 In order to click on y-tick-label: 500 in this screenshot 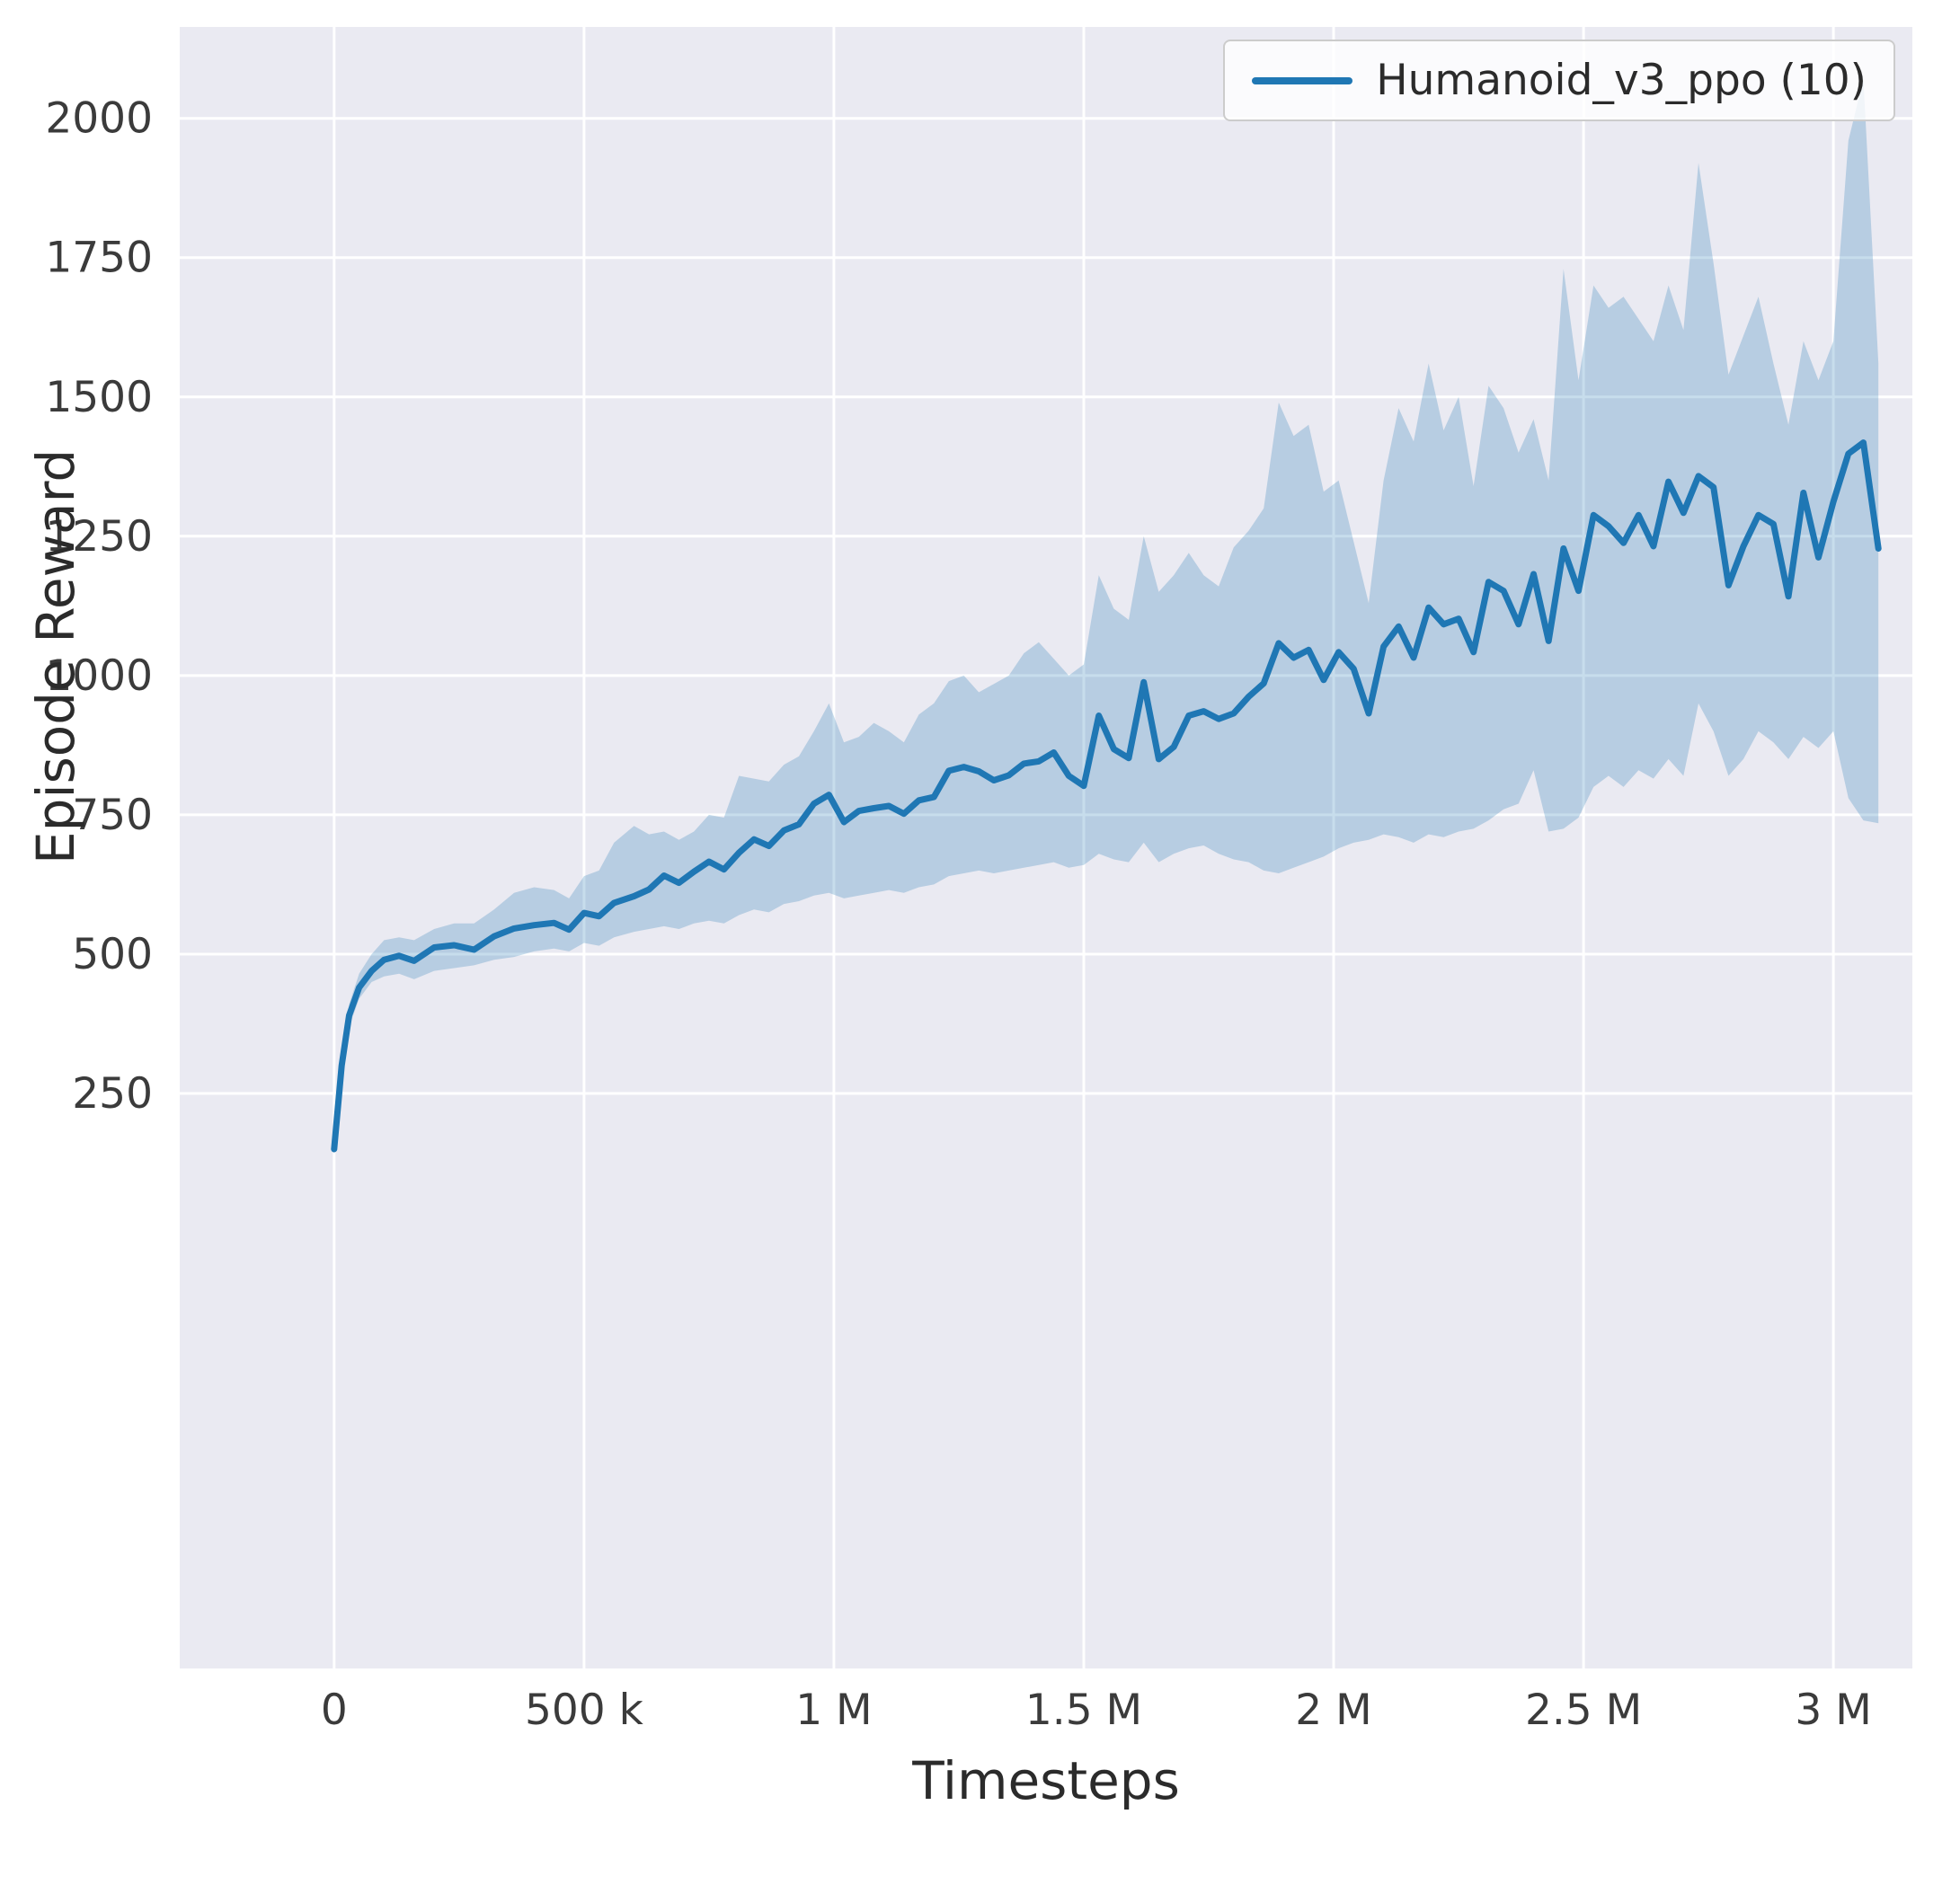, I will do `click(113, 954)`.